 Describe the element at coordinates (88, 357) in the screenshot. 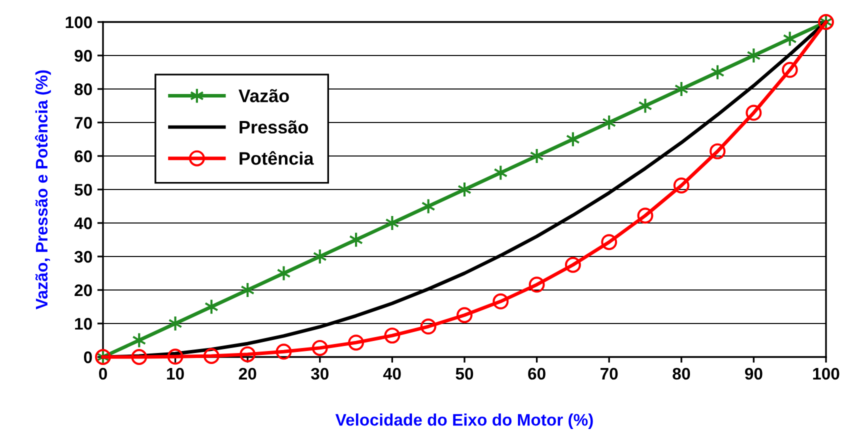

I see `y-tick-label: 0` at that location.